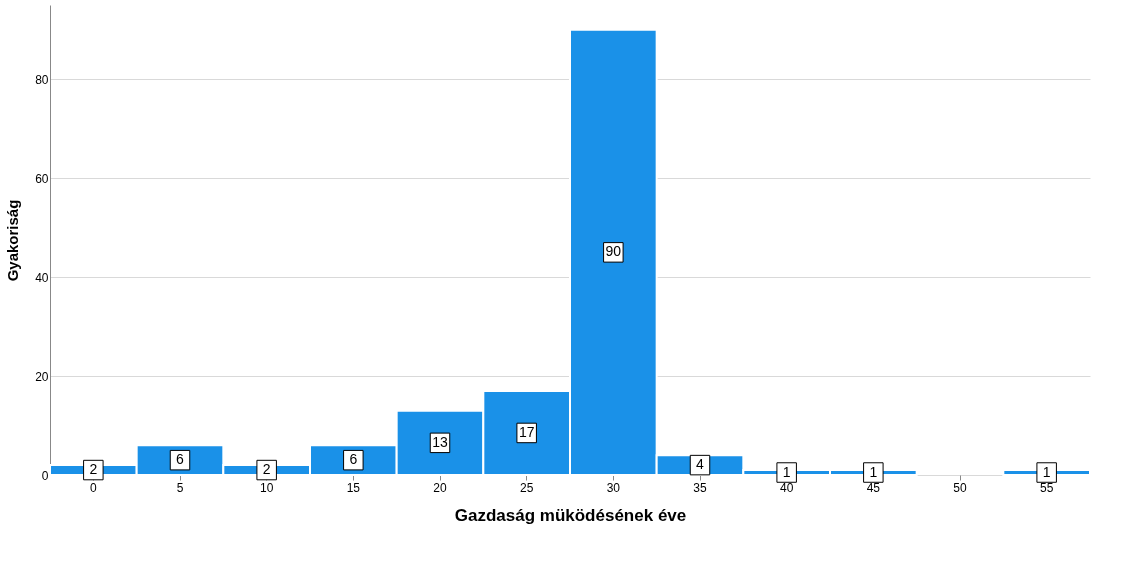  I want to click on x-tick-label: 5, so click(180, 487).